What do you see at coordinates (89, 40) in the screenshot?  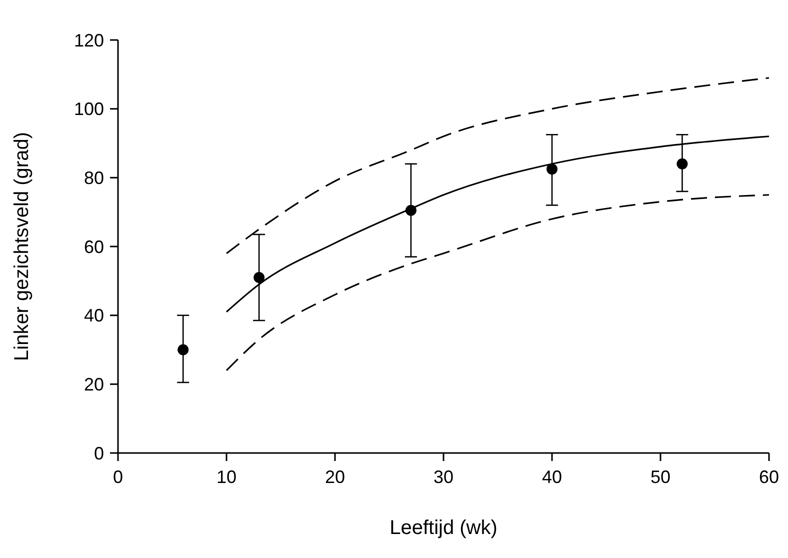 I see `y-tick-label: 120` at bounding box center [89, 40].